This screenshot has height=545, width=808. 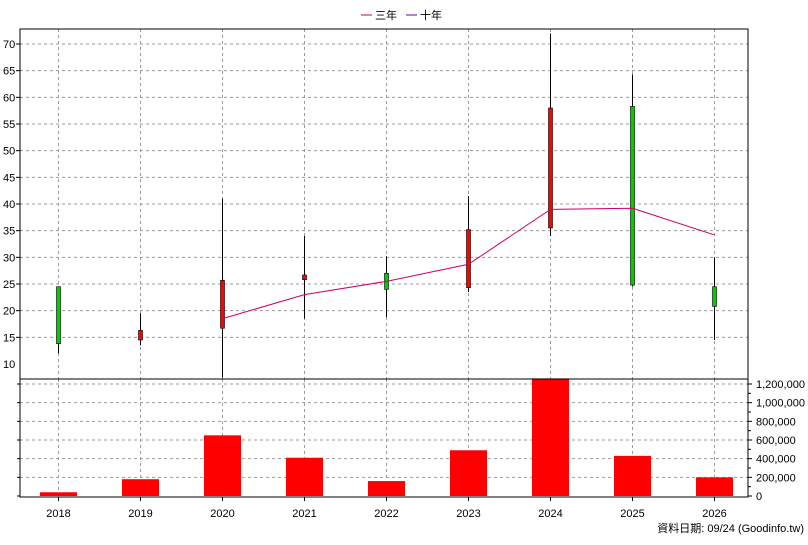 What do you see at coordinates (58, 494) in the screenshot?
I see `volume-bar-2018` at bounding box center [58, 494].